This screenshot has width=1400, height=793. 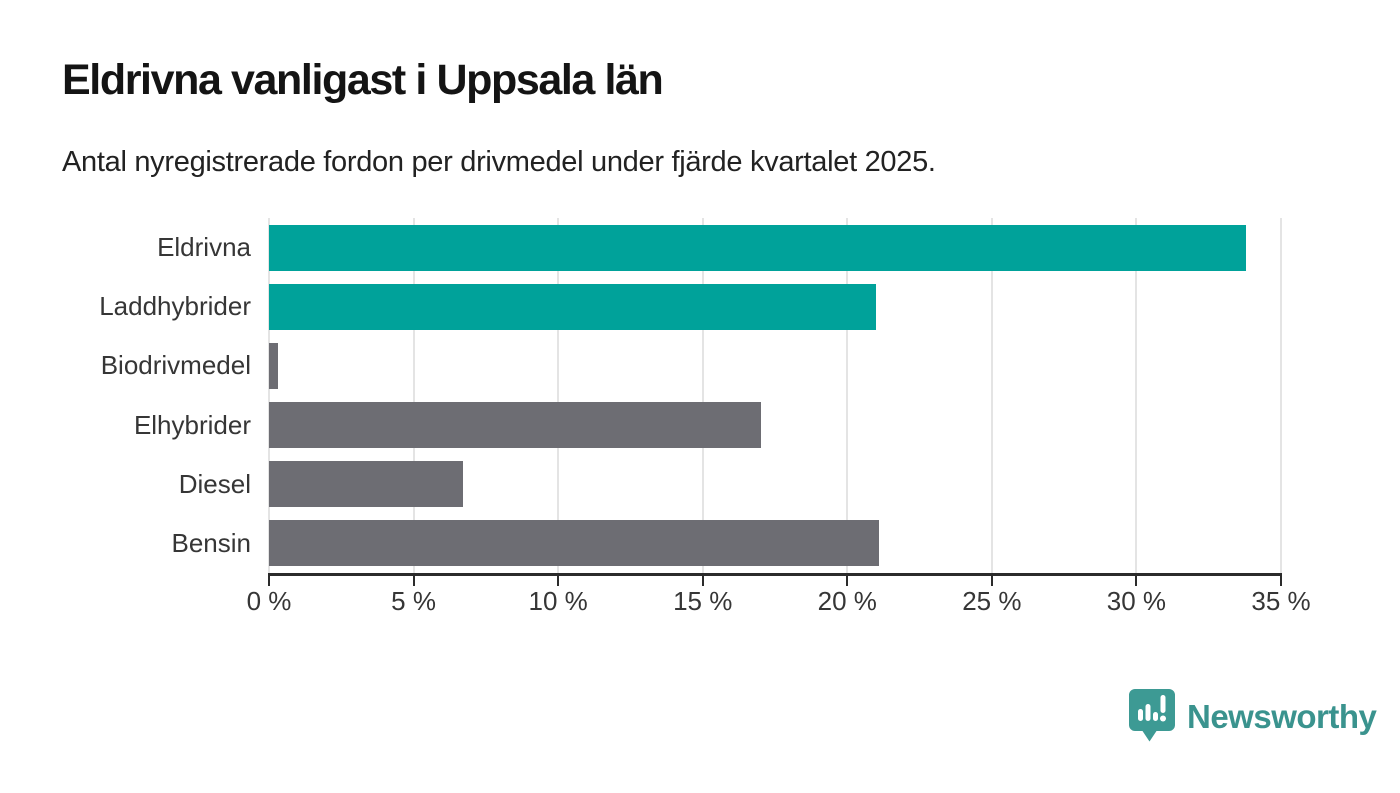 I want to click on newsworthy-logo-text: Newsworthy, so click(x=1282, y=716).